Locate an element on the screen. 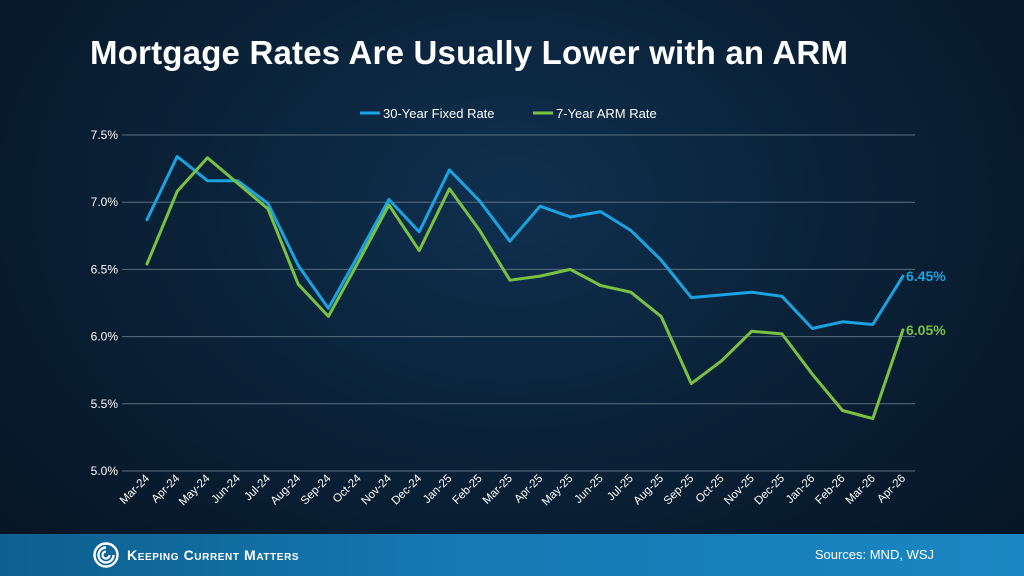 The image size is (1024, 576). y-tick-label: 5.0% is located at coordinates (105, 471).